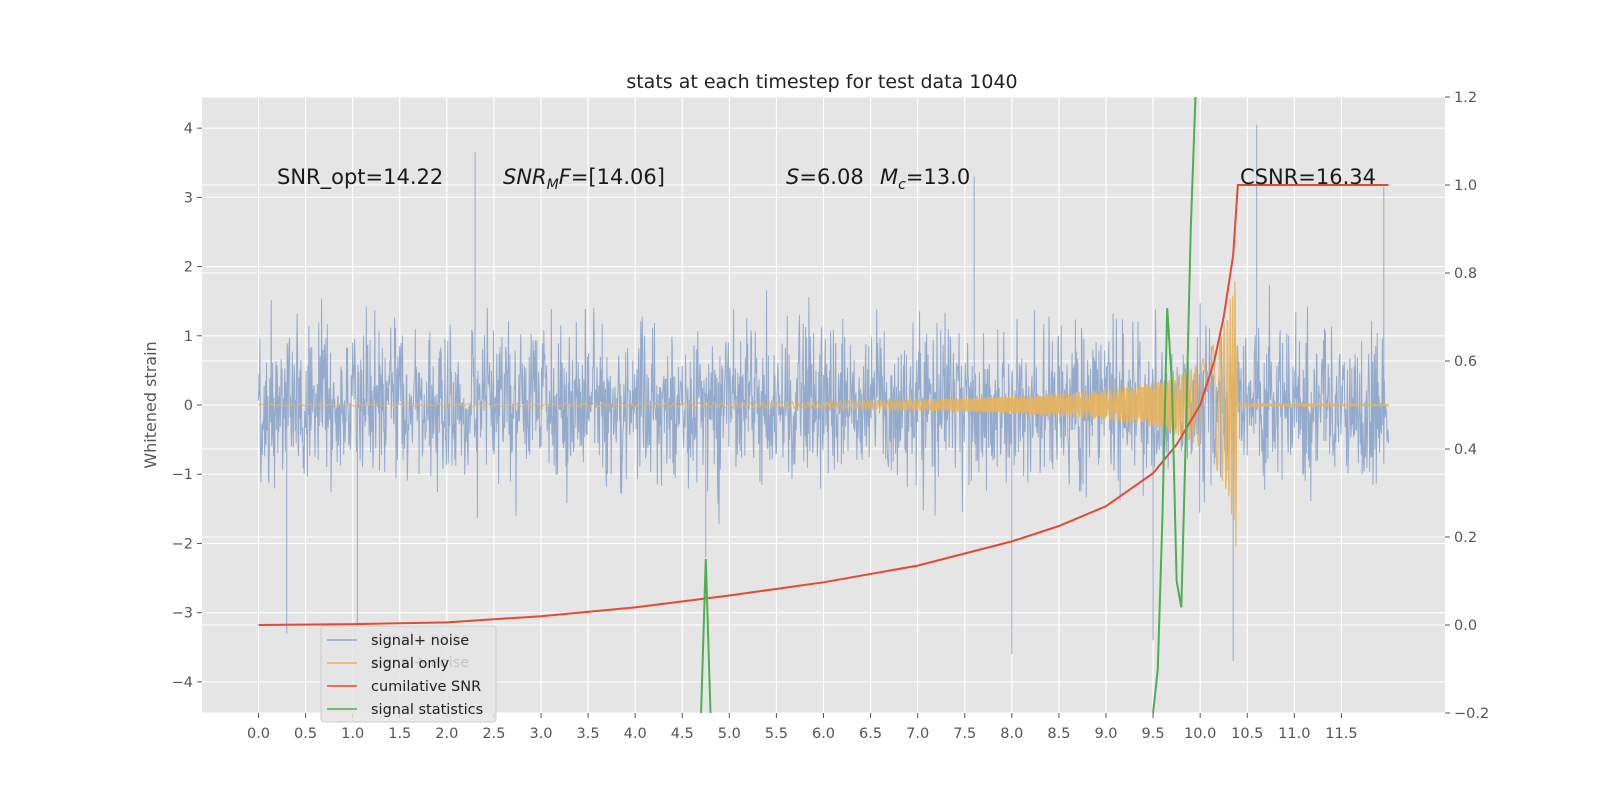 This screenshot has width=1600, height=800. Describe the element at coordinates (182, 475) in the screenshot. I see `y-tick-label: −1` at that location.